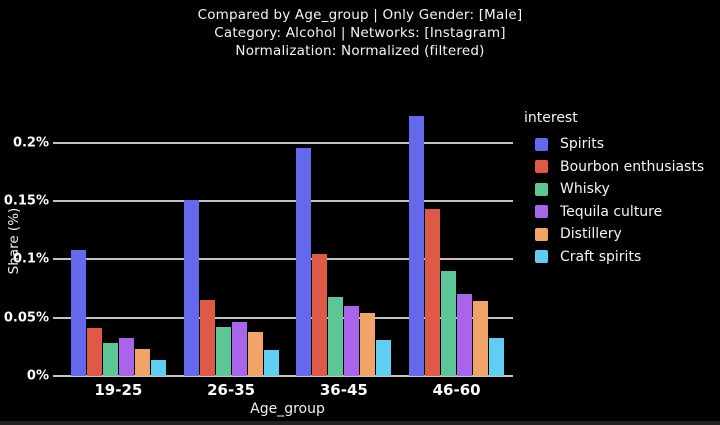 Image resolution: width=720 pixels, height=425 pixels. I want to click on x-axis-ticks: 19-25 26-35 36-45 46-60, so click(287, 390).